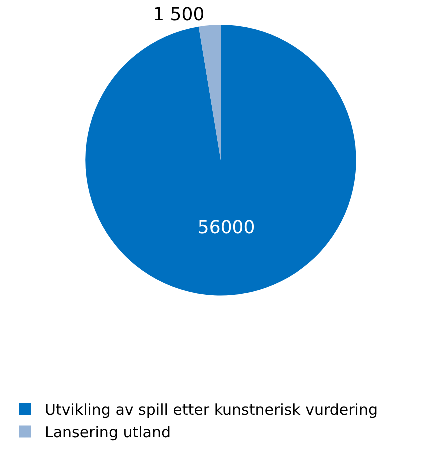  What do you see at coordinates (179, 15) in the screenshot?
I see `data-label: 1 500` at bounding box center [179, 15].